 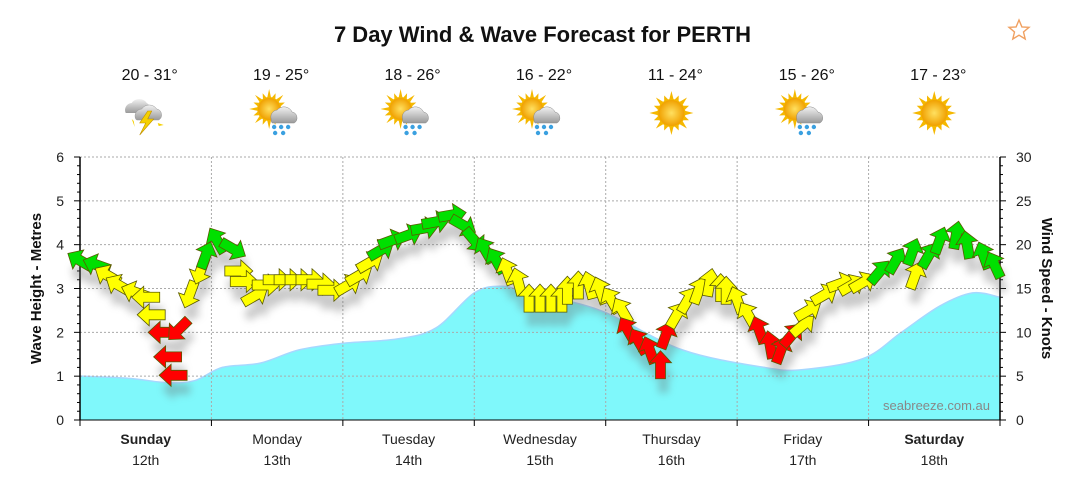 I want to click on left-axis-title: Wave Height - Metres, so click(x=36, y=288).